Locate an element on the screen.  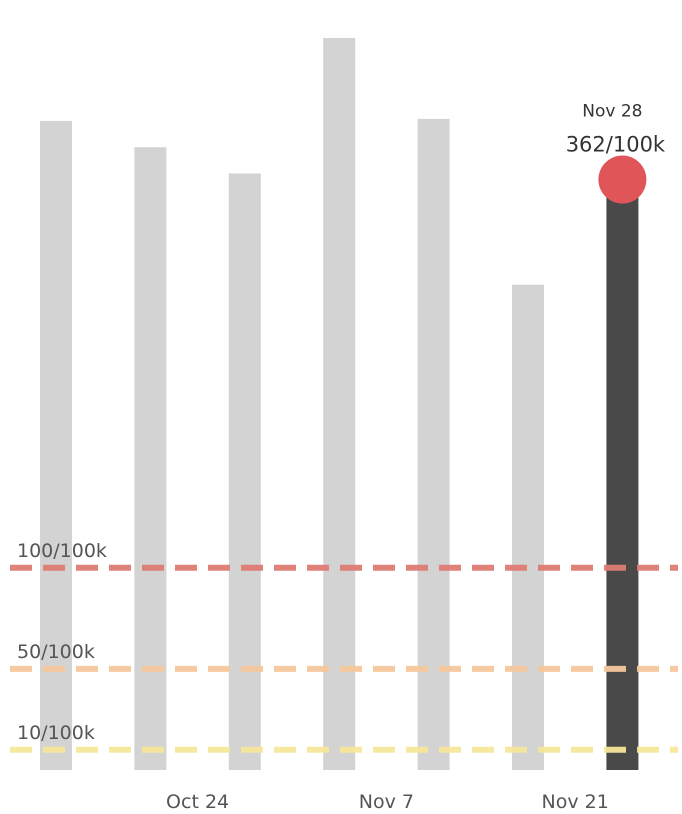
x-tick-label: Nov 21 is located at coordinates (575, 802).